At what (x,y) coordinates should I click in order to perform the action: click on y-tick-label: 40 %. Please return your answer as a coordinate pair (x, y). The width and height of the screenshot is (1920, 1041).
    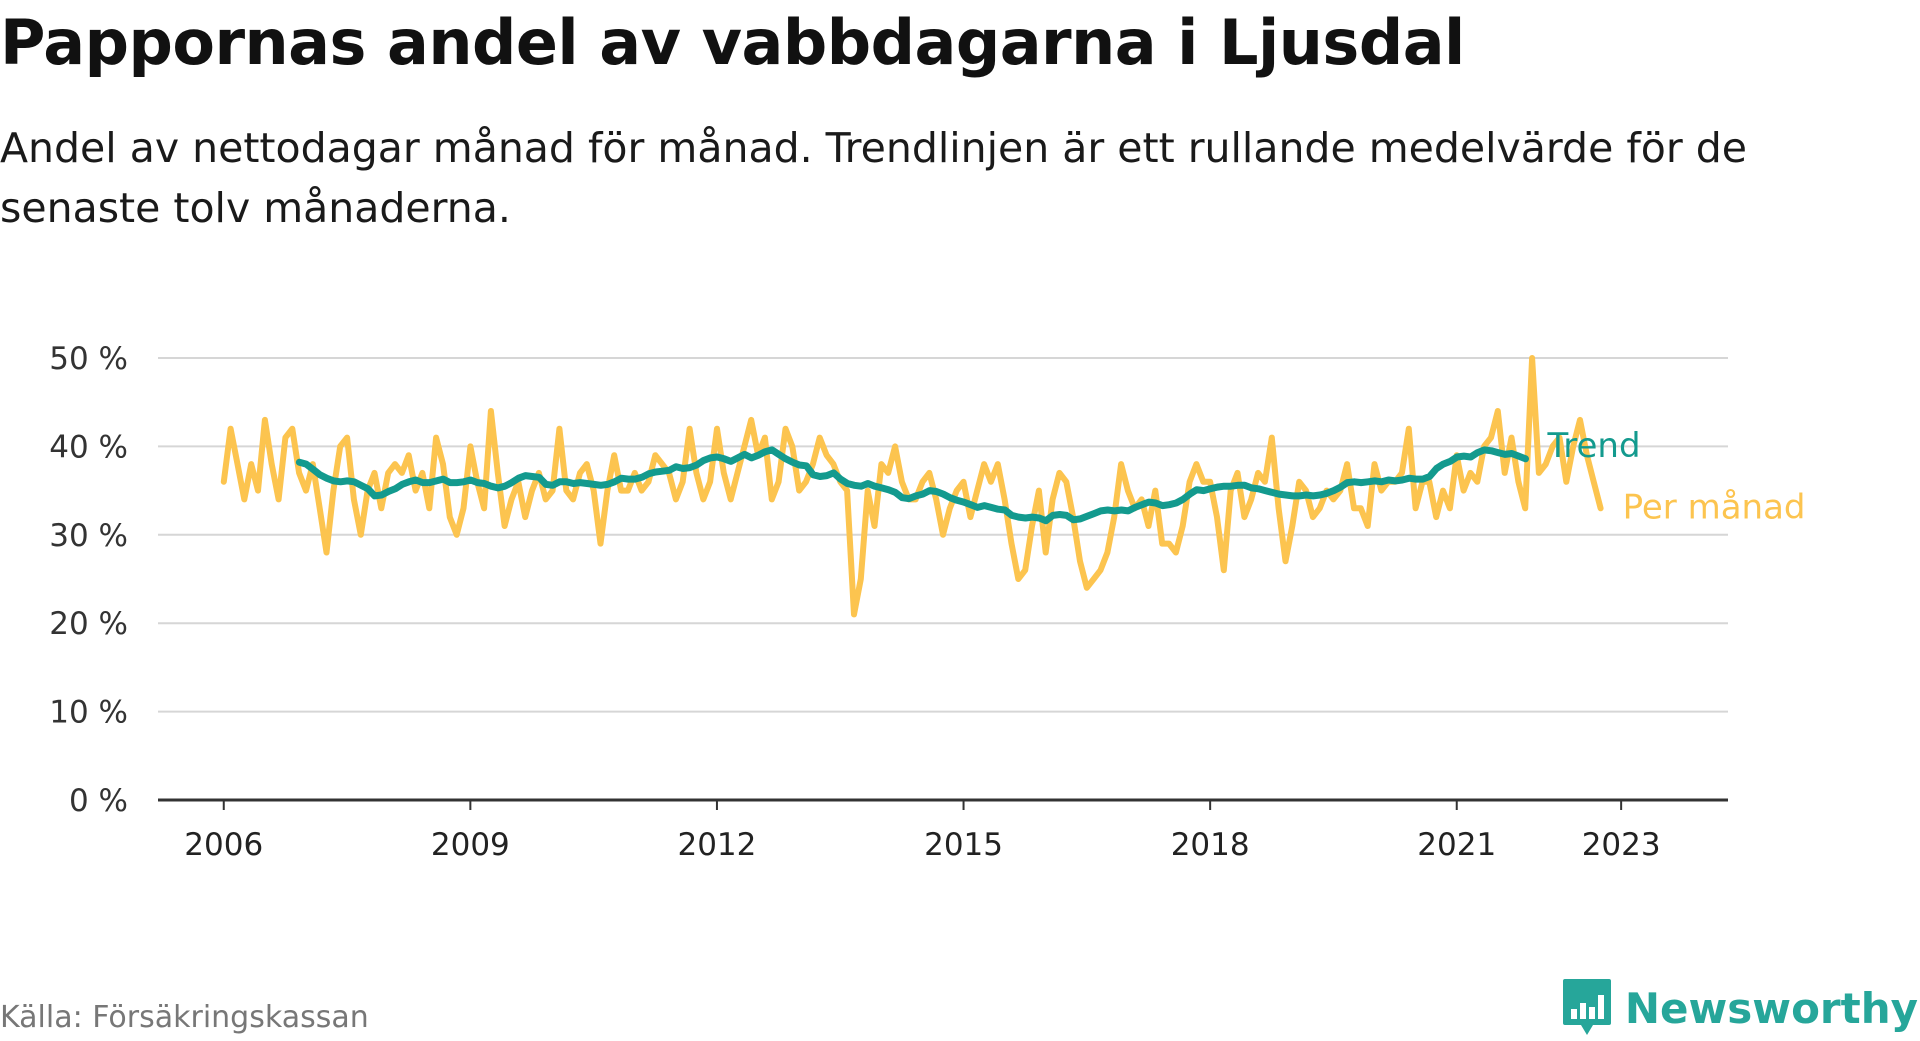
    Looking at the image, I should click on (88, 447).